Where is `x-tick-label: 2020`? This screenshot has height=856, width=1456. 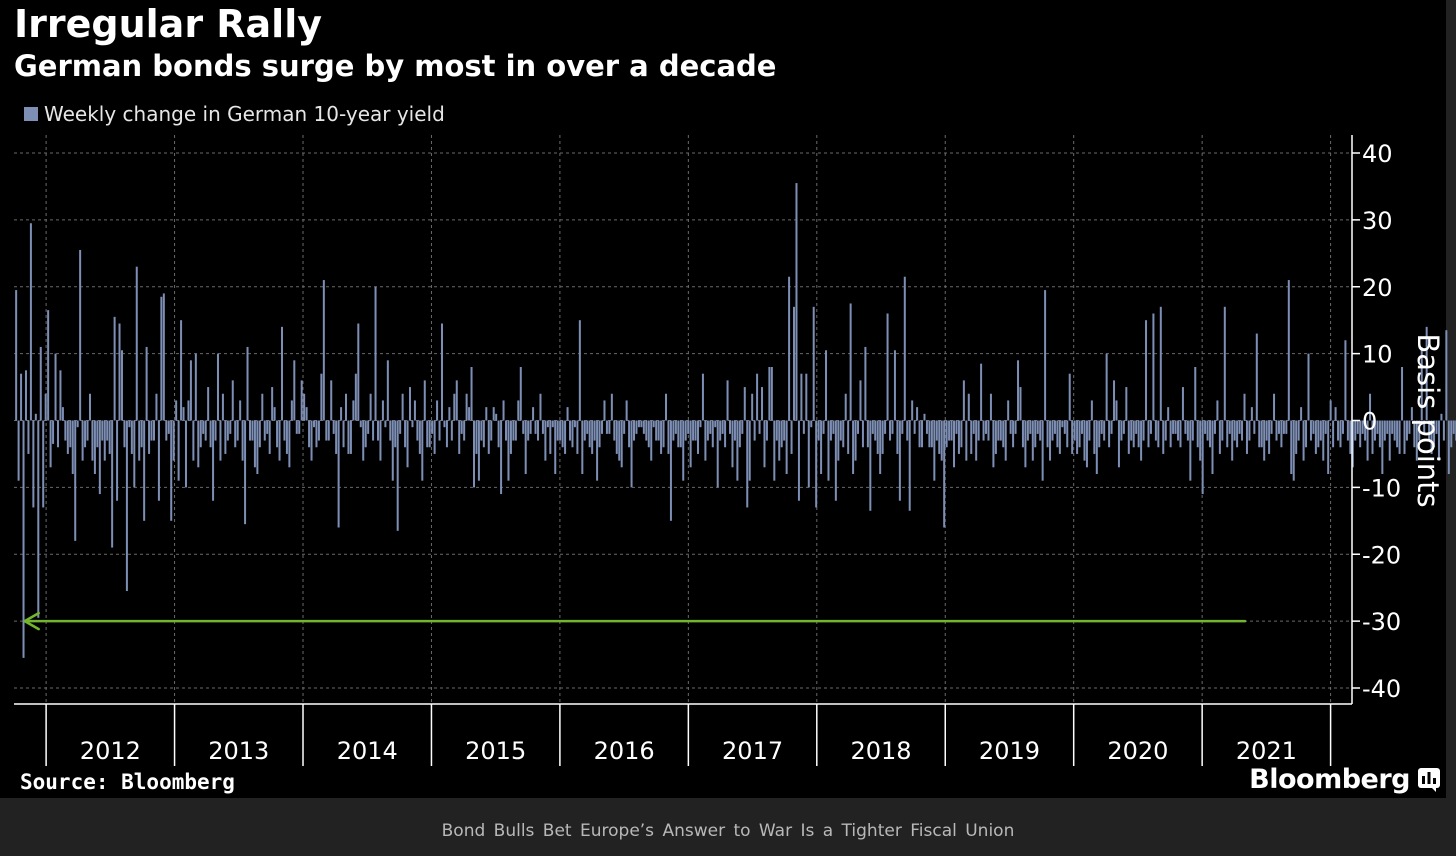
x-tick-label: 2020 is located at coordinates (1137, 751).